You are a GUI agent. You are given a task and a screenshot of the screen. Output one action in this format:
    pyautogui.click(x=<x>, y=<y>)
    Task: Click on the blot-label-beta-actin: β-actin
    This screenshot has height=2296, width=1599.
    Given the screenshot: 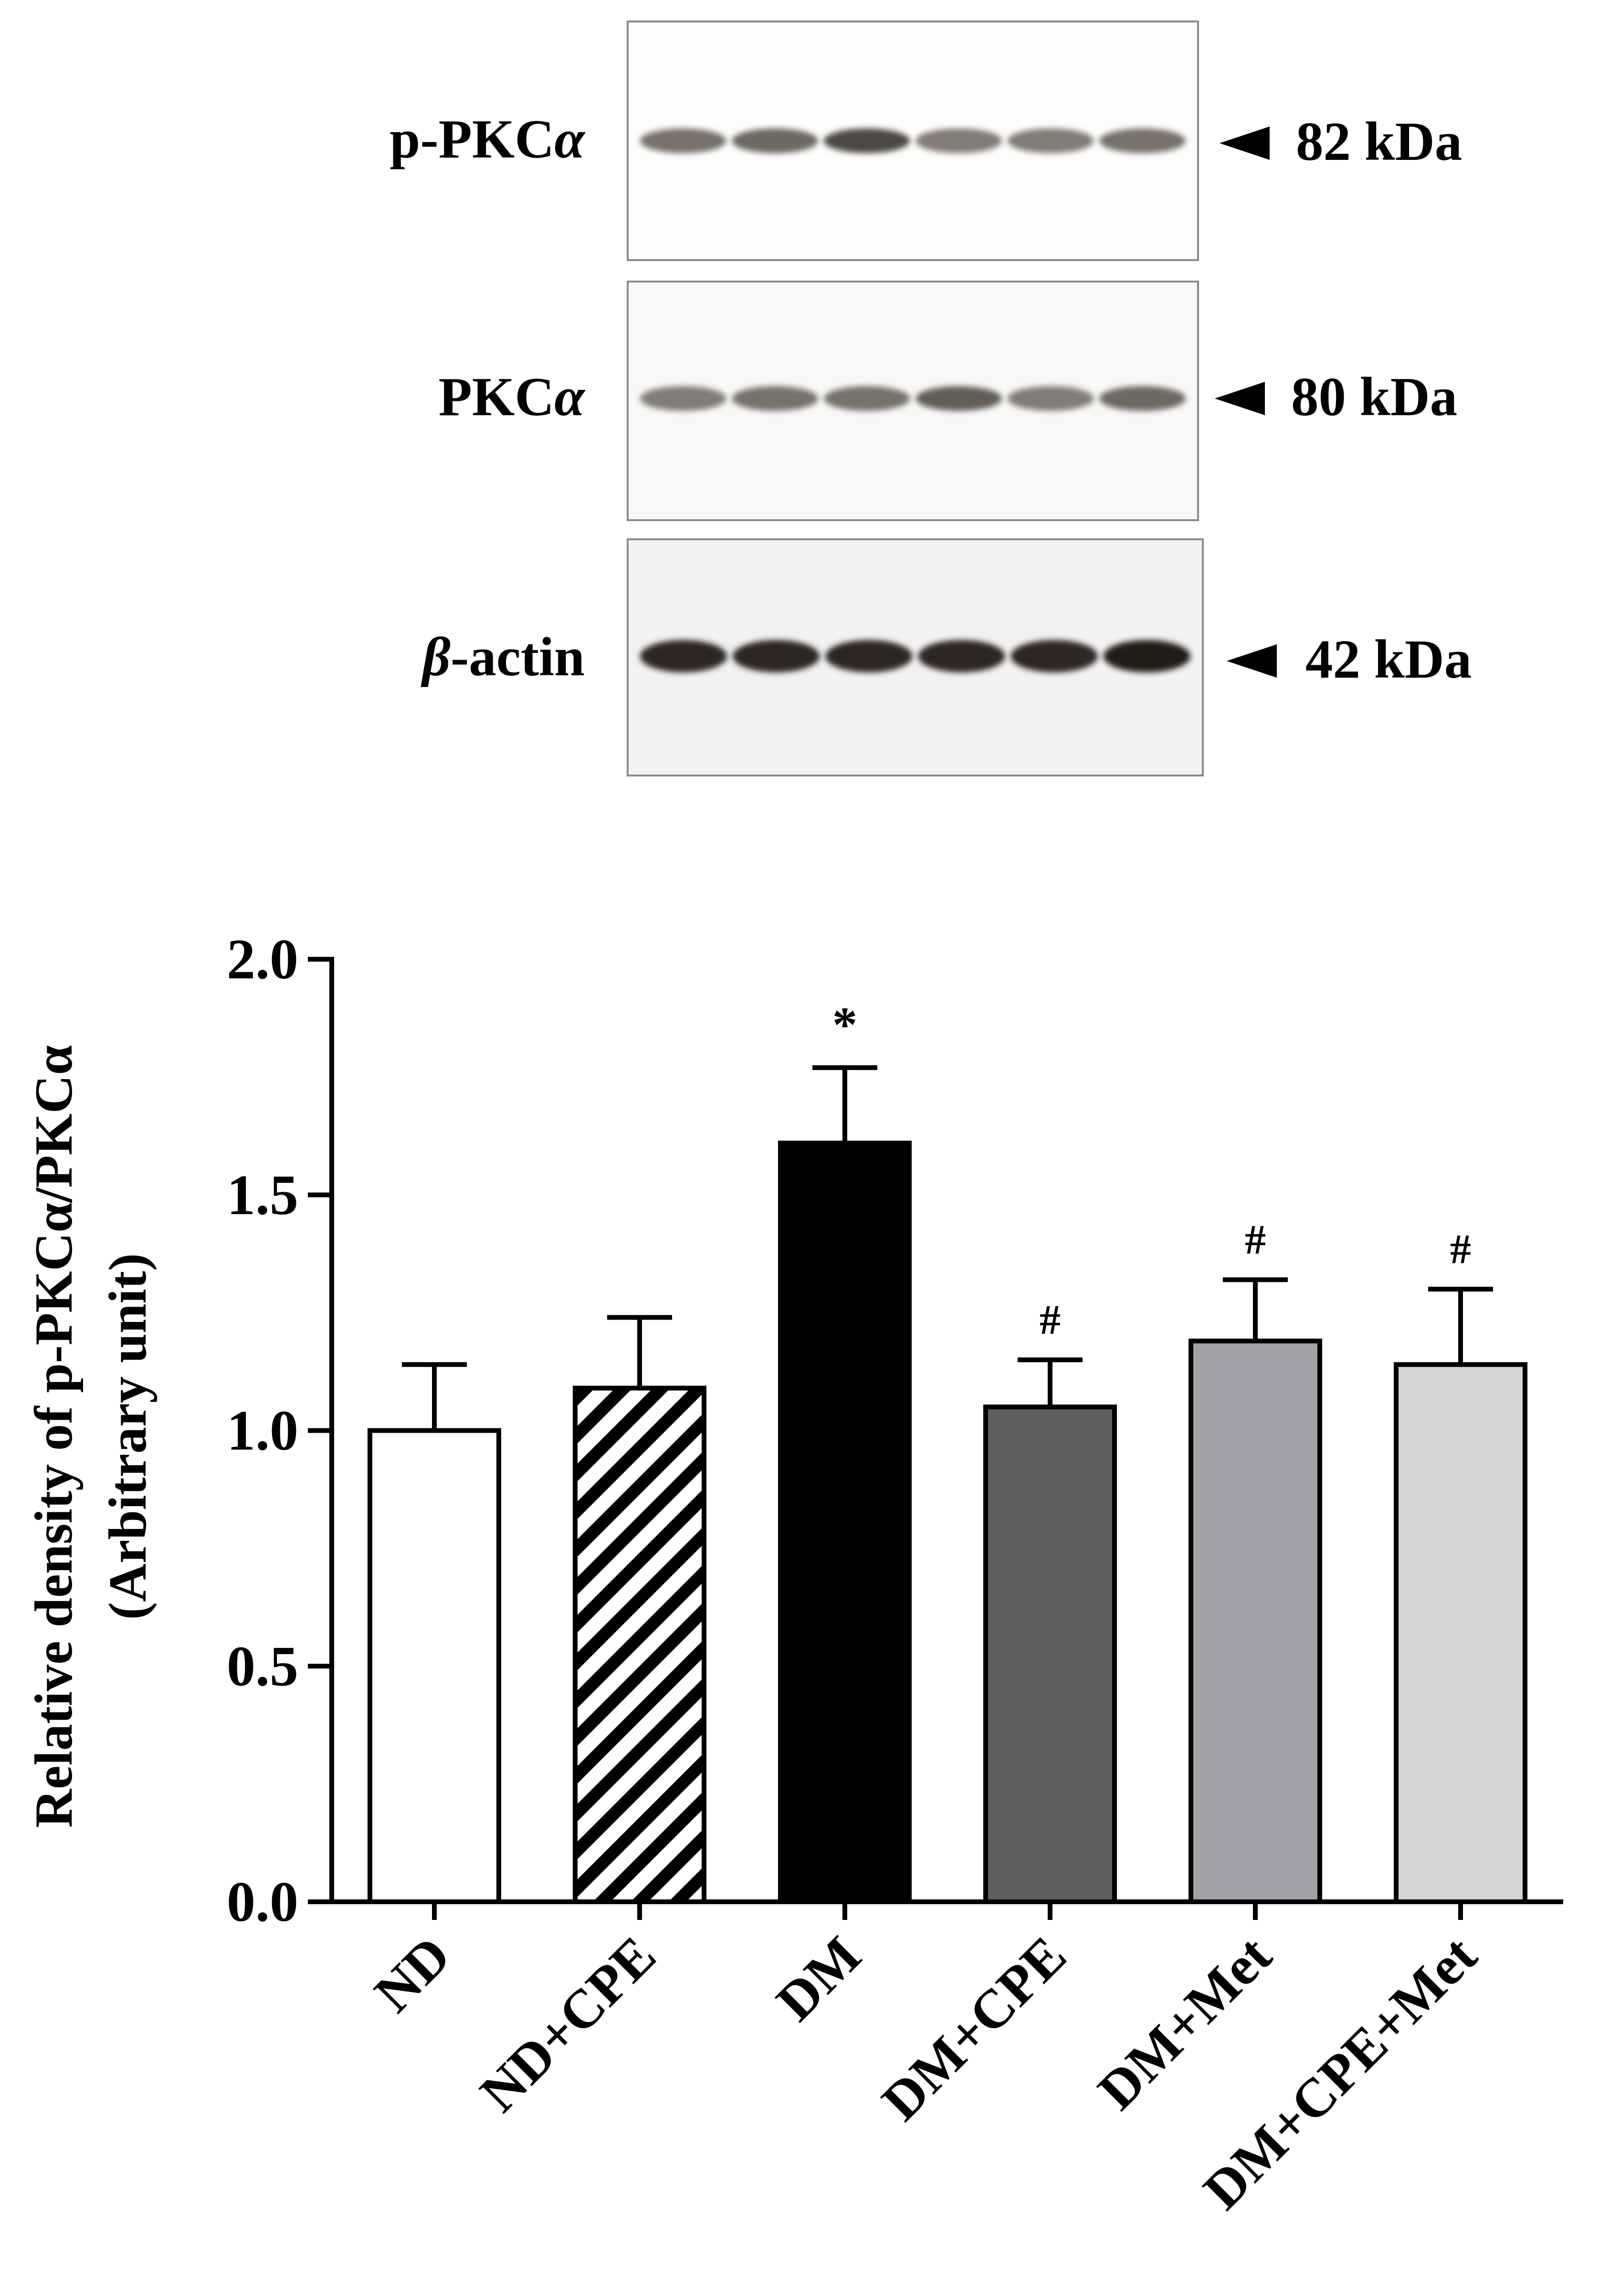 What is the action you would take?
    pyautogui.click(x=503, y=657)
    